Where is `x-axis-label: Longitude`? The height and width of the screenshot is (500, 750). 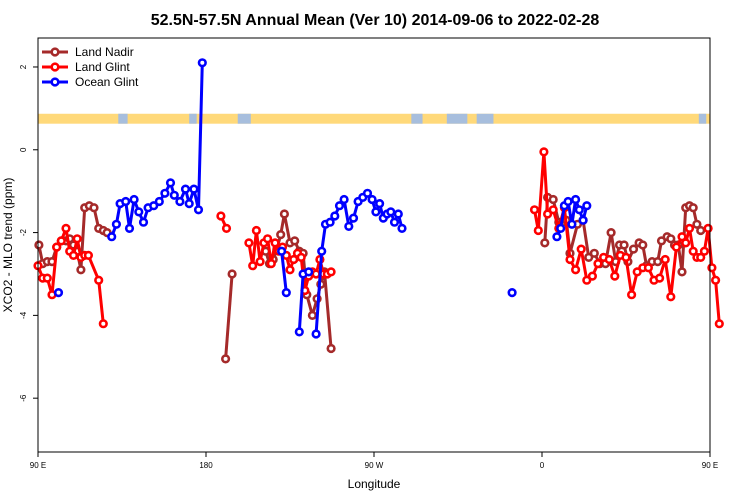 x-axis-label: Longitude is located at coordinates (374, 484).